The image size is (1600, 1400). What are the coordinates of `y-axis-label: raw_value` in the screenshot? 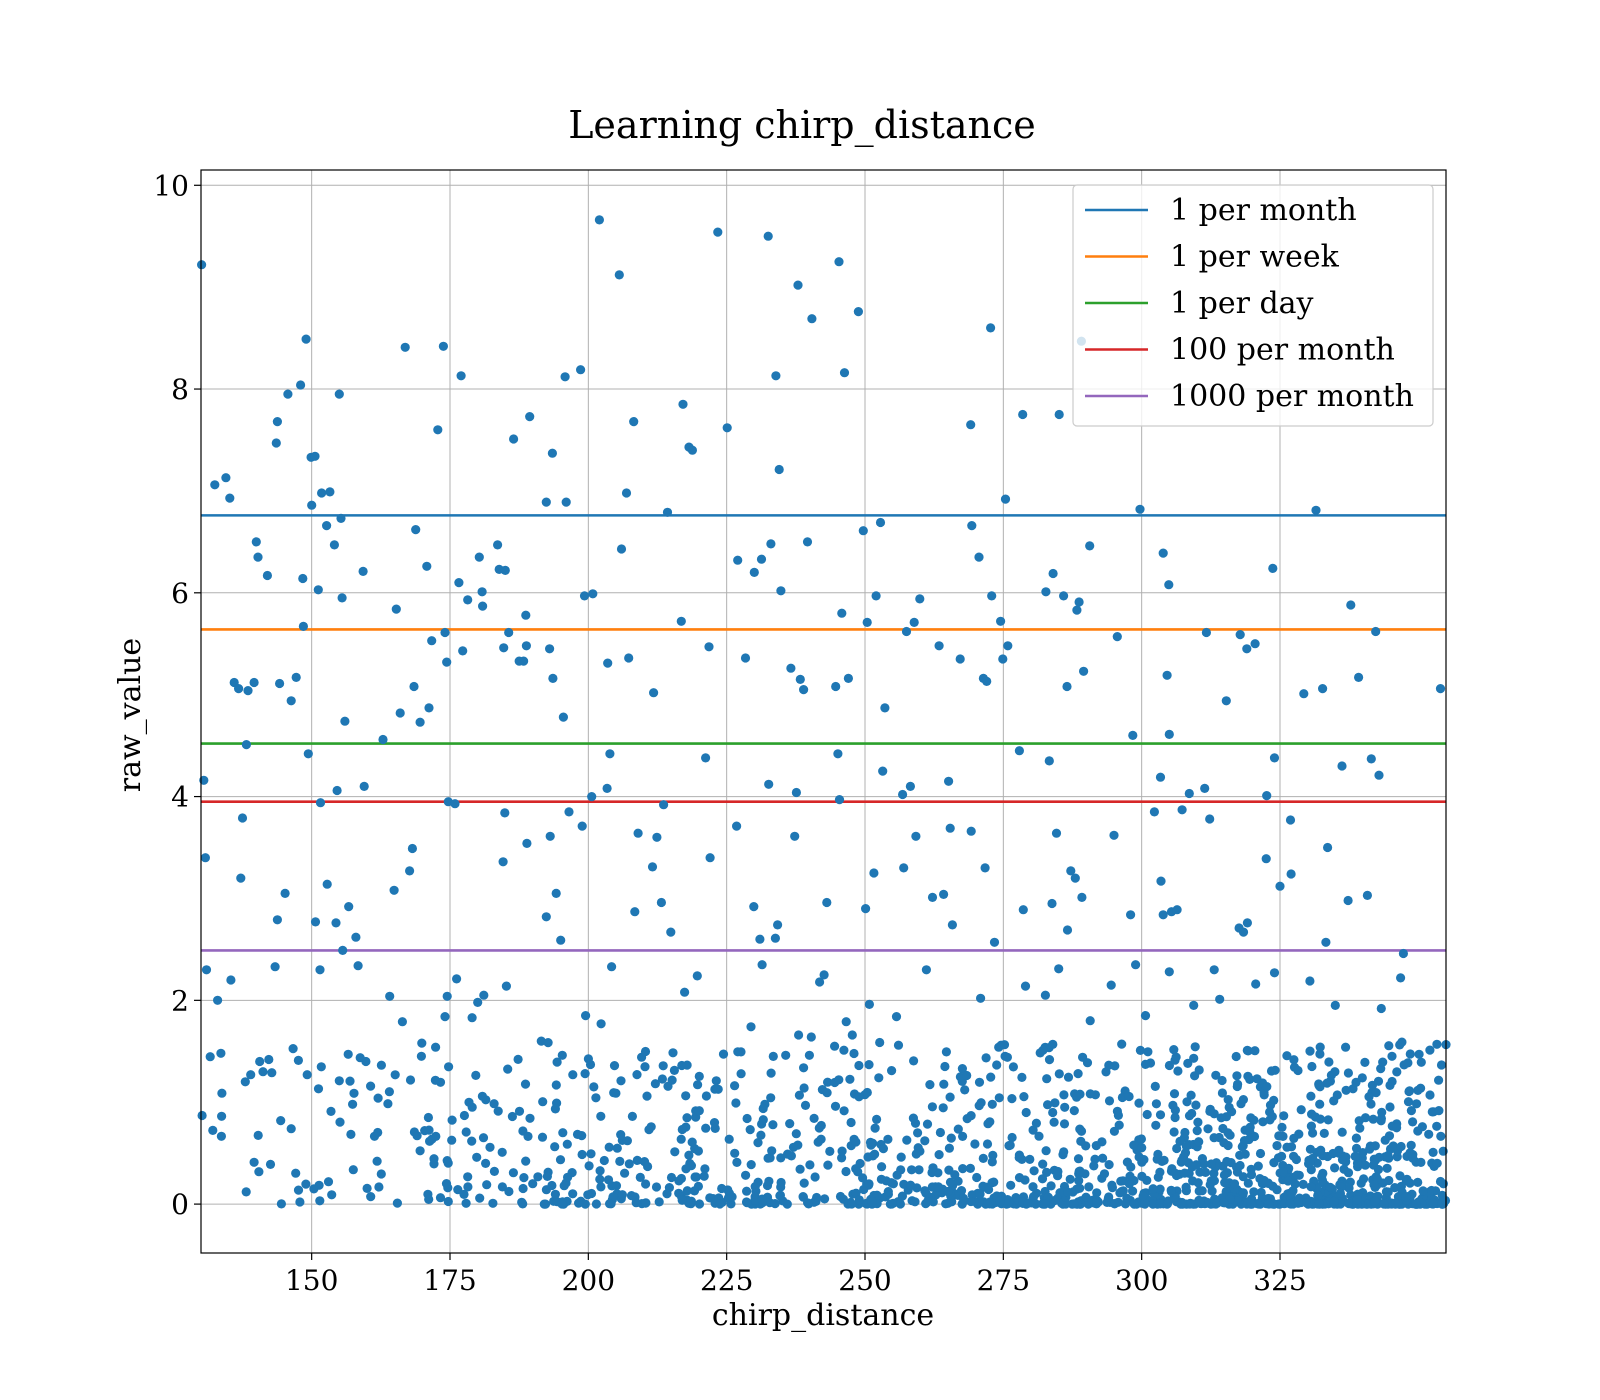 It's located at (130, 715).